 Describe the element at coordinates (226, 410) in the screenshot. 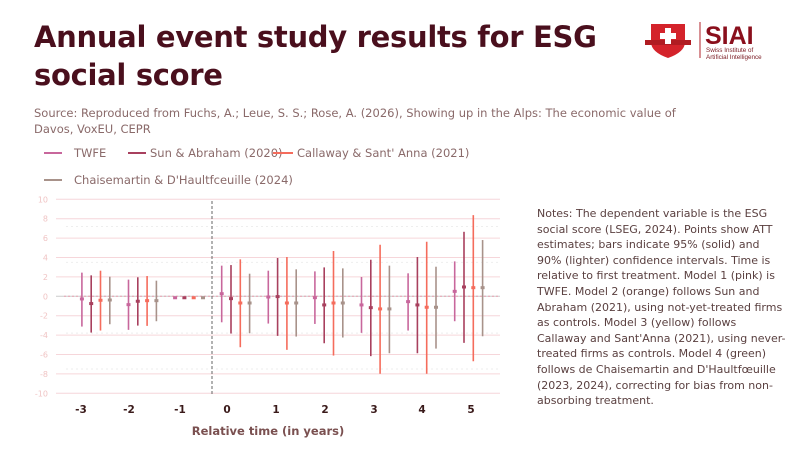

I see `x-tick-label: 0` at that location.